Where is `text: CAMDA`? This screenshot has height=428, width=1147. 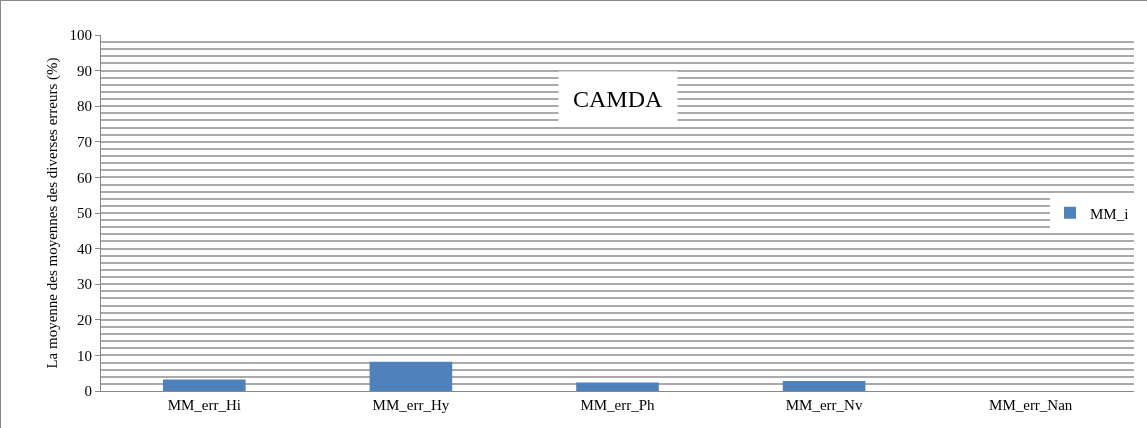 text: CAMDA is located at coordinates (618, 99).